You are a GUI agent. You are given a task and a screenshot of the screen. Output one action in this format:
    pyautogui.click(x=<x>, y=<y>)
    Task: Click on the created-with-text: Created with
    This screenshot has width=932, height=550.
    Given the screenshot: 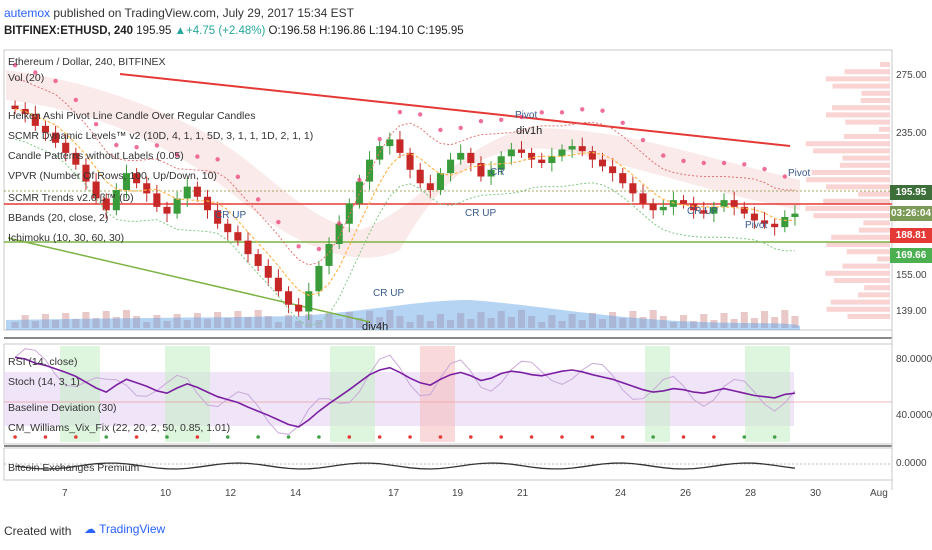 What is the action you would take?
    pyautogui.click(x=37, y=531)
    